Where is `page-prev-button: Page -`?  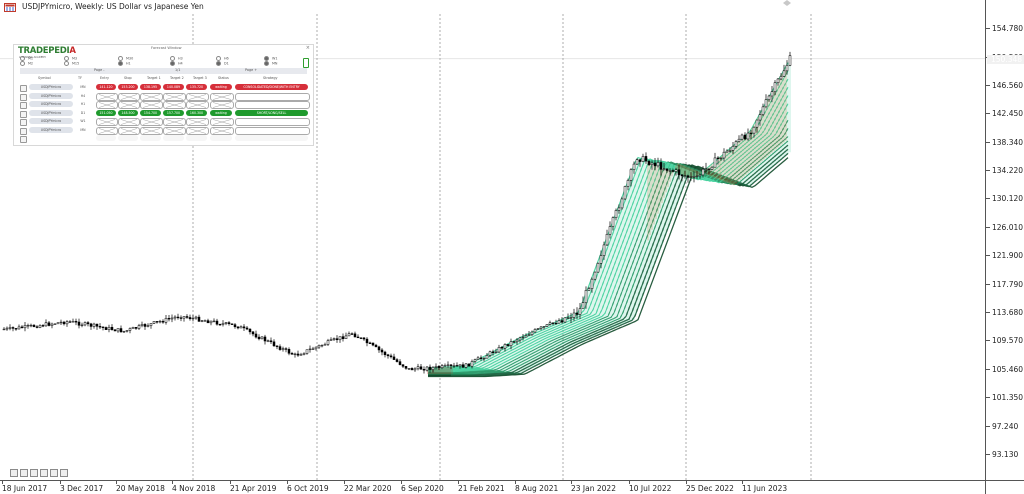 page-prev-button: Page - is located at coordinates (99, 70).